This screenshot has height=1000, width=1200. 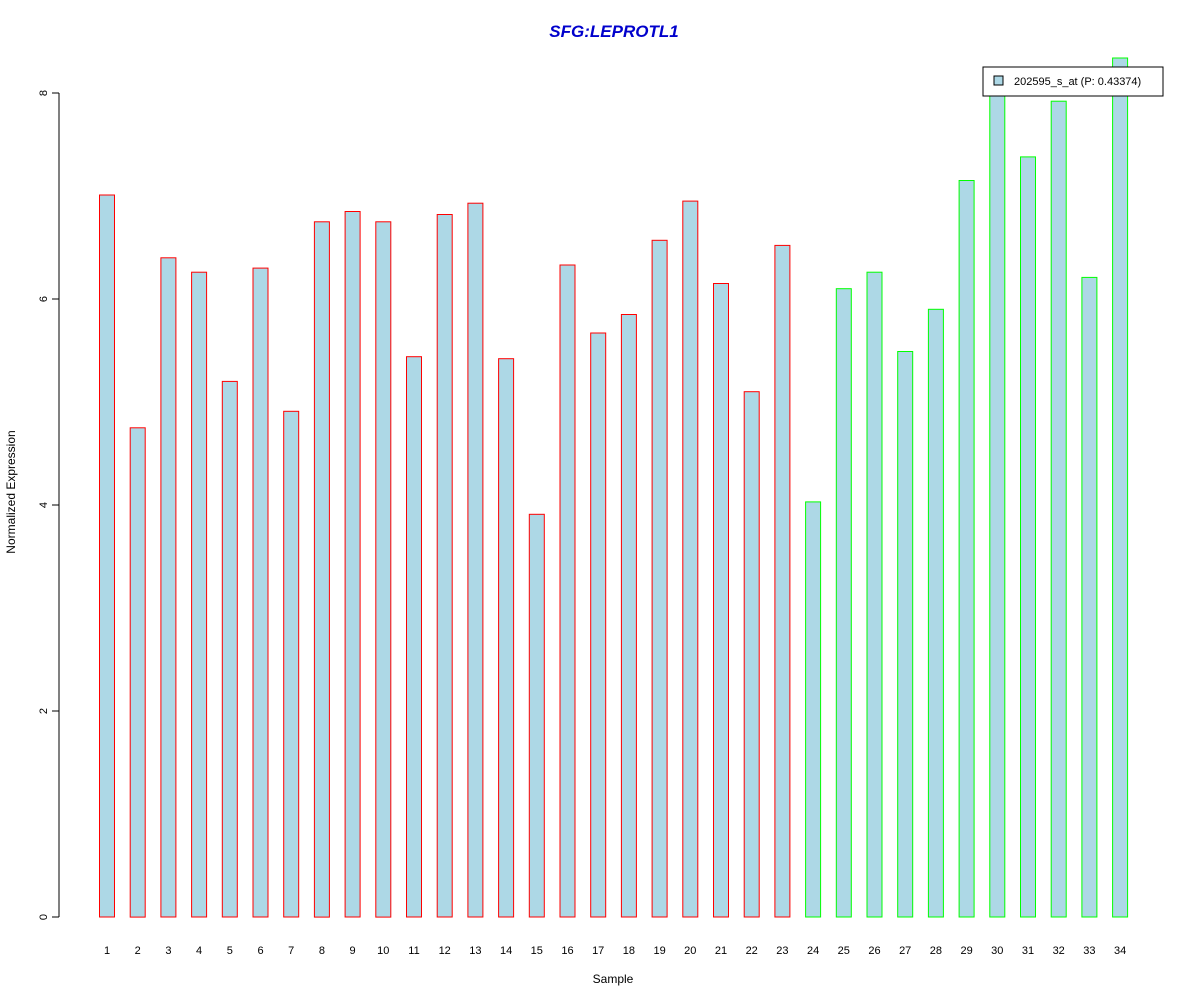 I want to click on y-tick-label: 0, so click(x=44, y=917).